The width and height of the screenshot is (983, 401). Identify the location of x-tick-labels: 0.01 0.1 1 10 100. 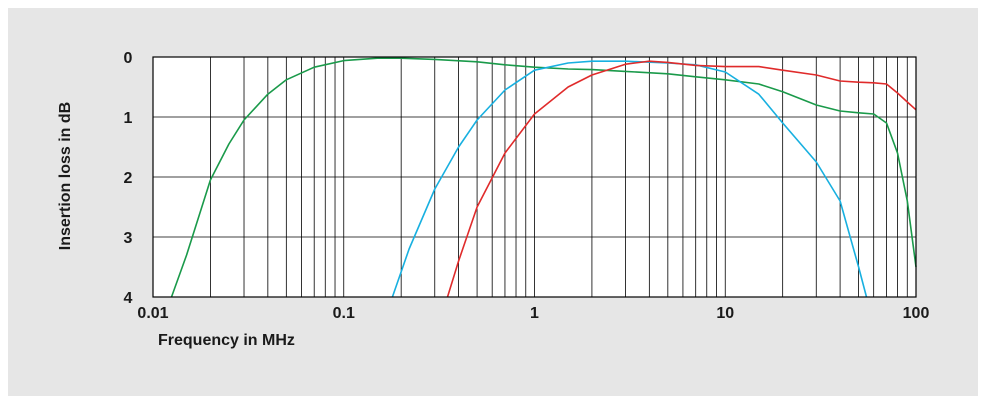
(533, 313).